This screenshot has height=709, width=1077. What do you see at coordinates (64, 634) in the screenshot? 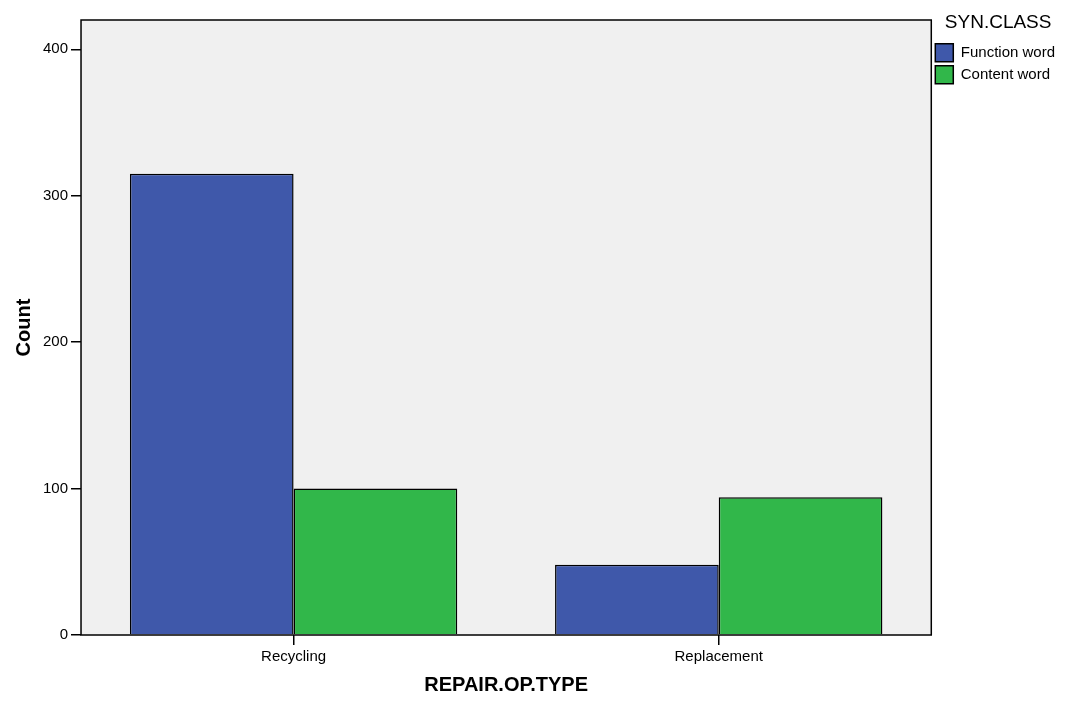
I see `y-tick-label: 0` at bounding box center [64, 634].